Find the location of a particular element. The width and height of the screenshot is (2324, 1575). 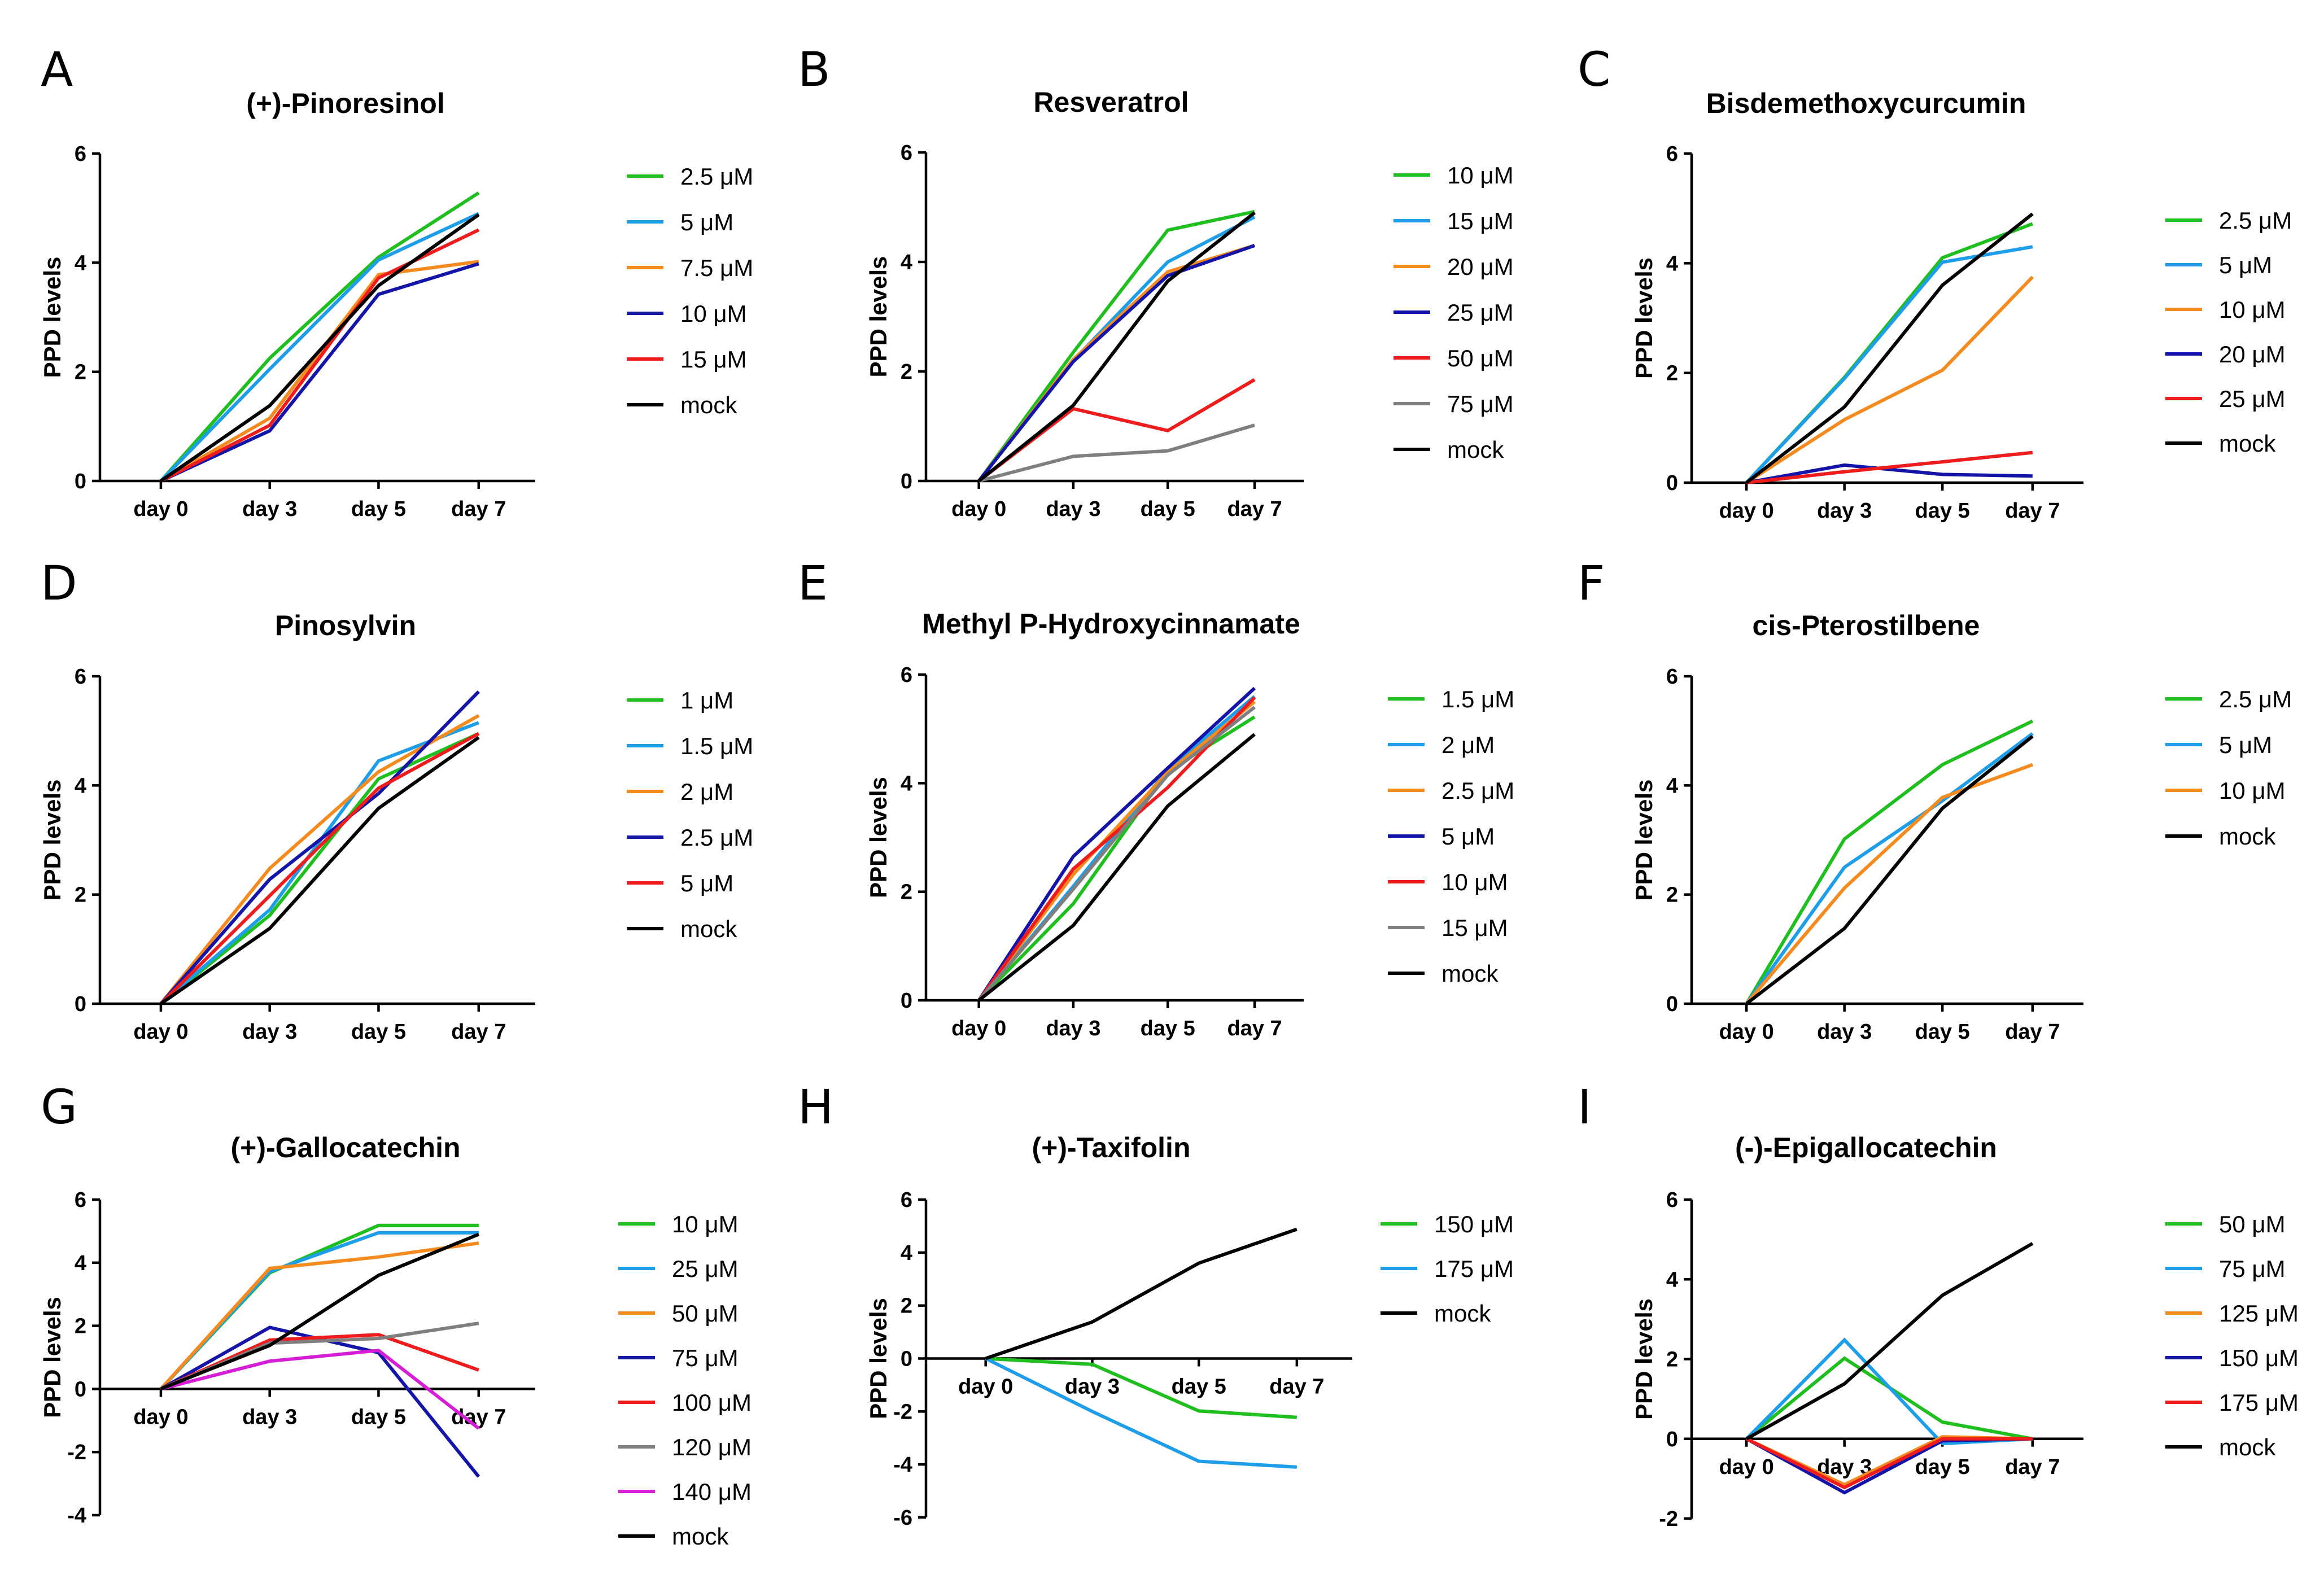

panel-letter: F is located at coordinates (1591, 583).